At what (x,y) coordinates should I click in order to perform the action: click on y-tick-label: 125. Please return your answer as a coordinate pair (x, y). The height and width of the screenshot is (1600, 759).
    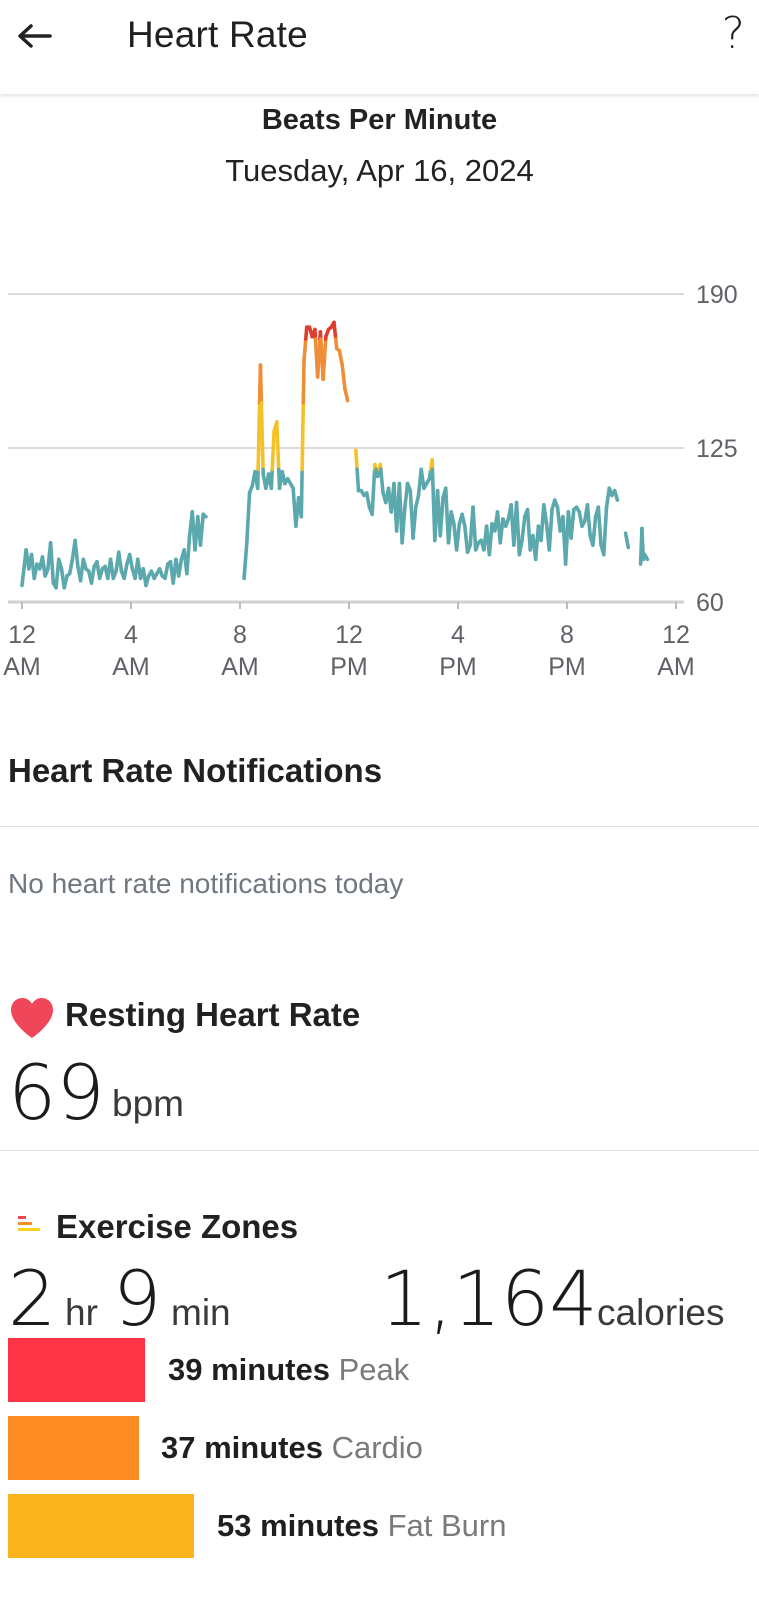
    Looking at the image, I should click on (717, 449).